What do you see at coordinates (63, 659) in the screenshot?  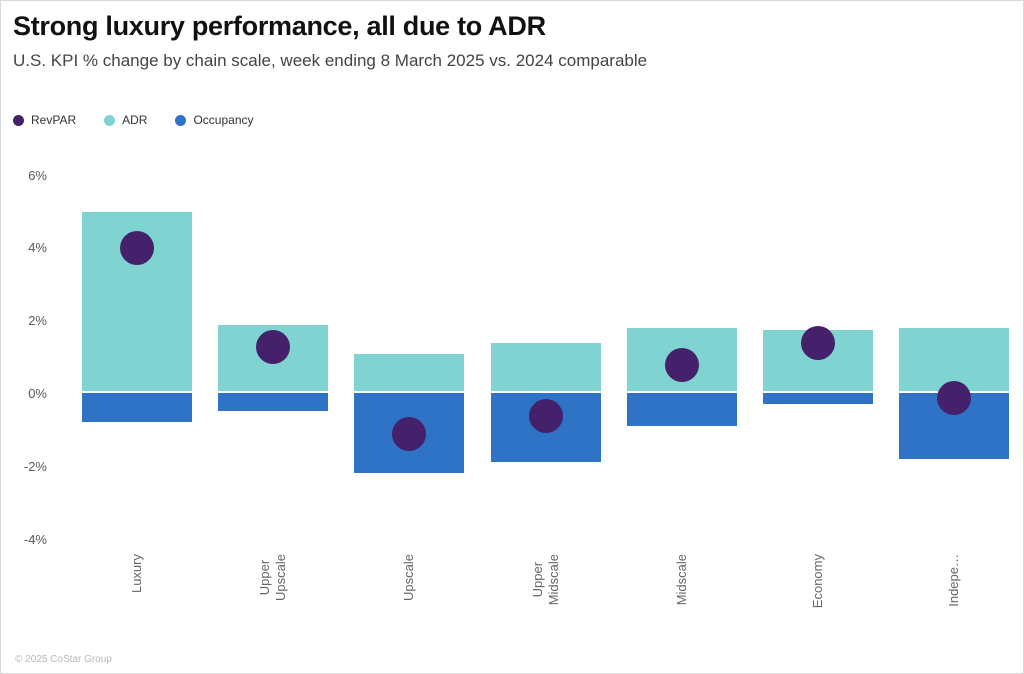 I see `copyright-text: © 2025 CoStar Group` at bounding box center [63, 659].